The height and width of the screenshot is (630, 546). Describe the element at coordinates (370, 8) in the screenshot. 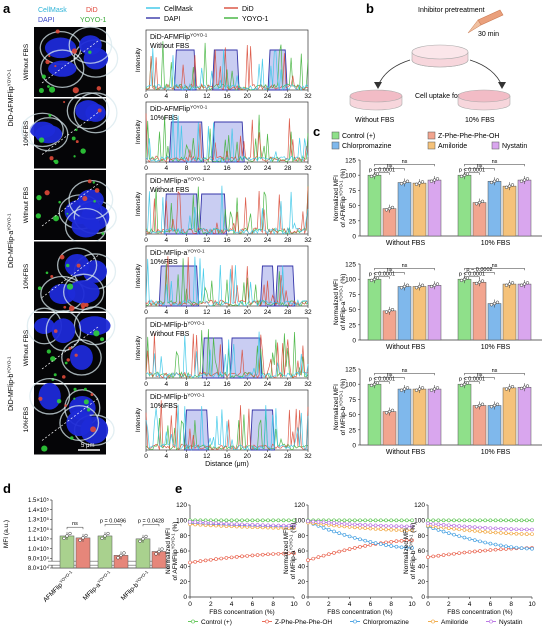

I see `panel-letter-b: b` at that location.